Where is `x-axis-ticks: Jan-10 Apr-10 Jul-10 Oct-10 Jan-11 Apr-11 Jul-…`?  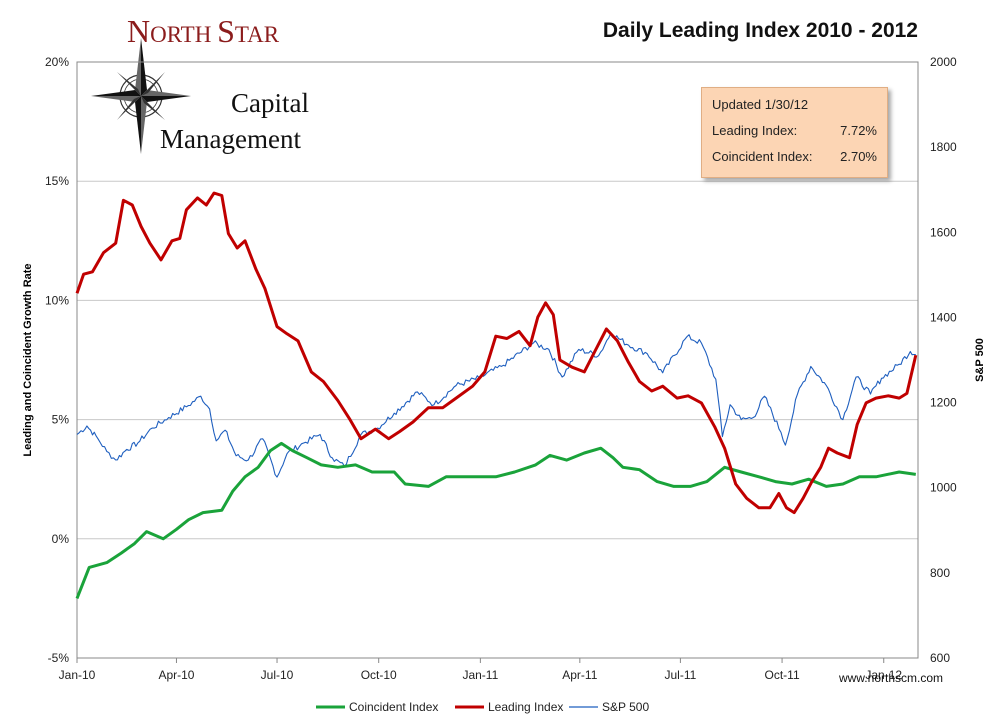
x-axis-ticks: Jan-10 Apr-10 Jul-10 Oct-10 Jan-11 Apr-11 Jul-… is located at coordinates (480, 670).